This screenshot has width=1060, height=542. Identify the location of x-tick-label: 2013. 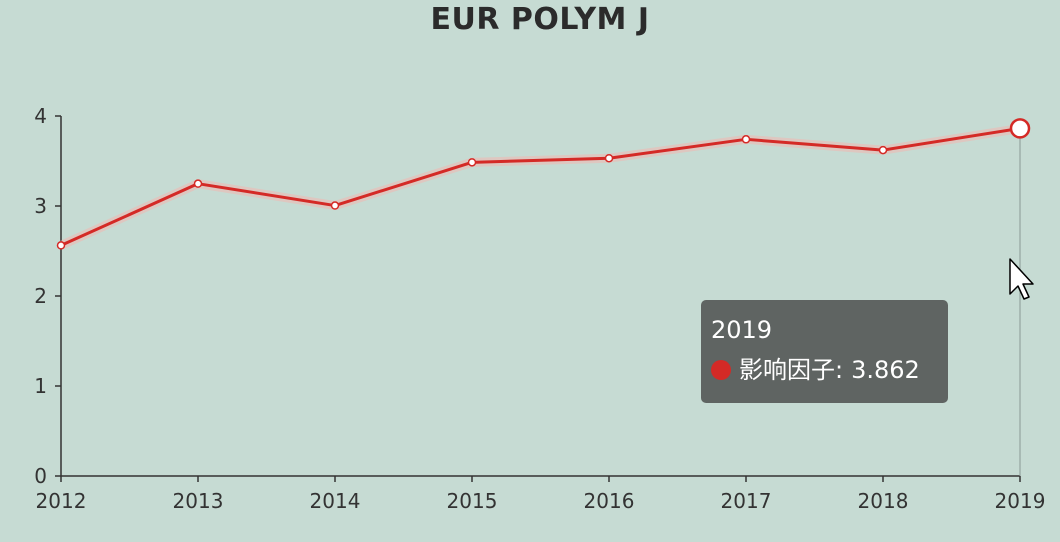
(198, 501).